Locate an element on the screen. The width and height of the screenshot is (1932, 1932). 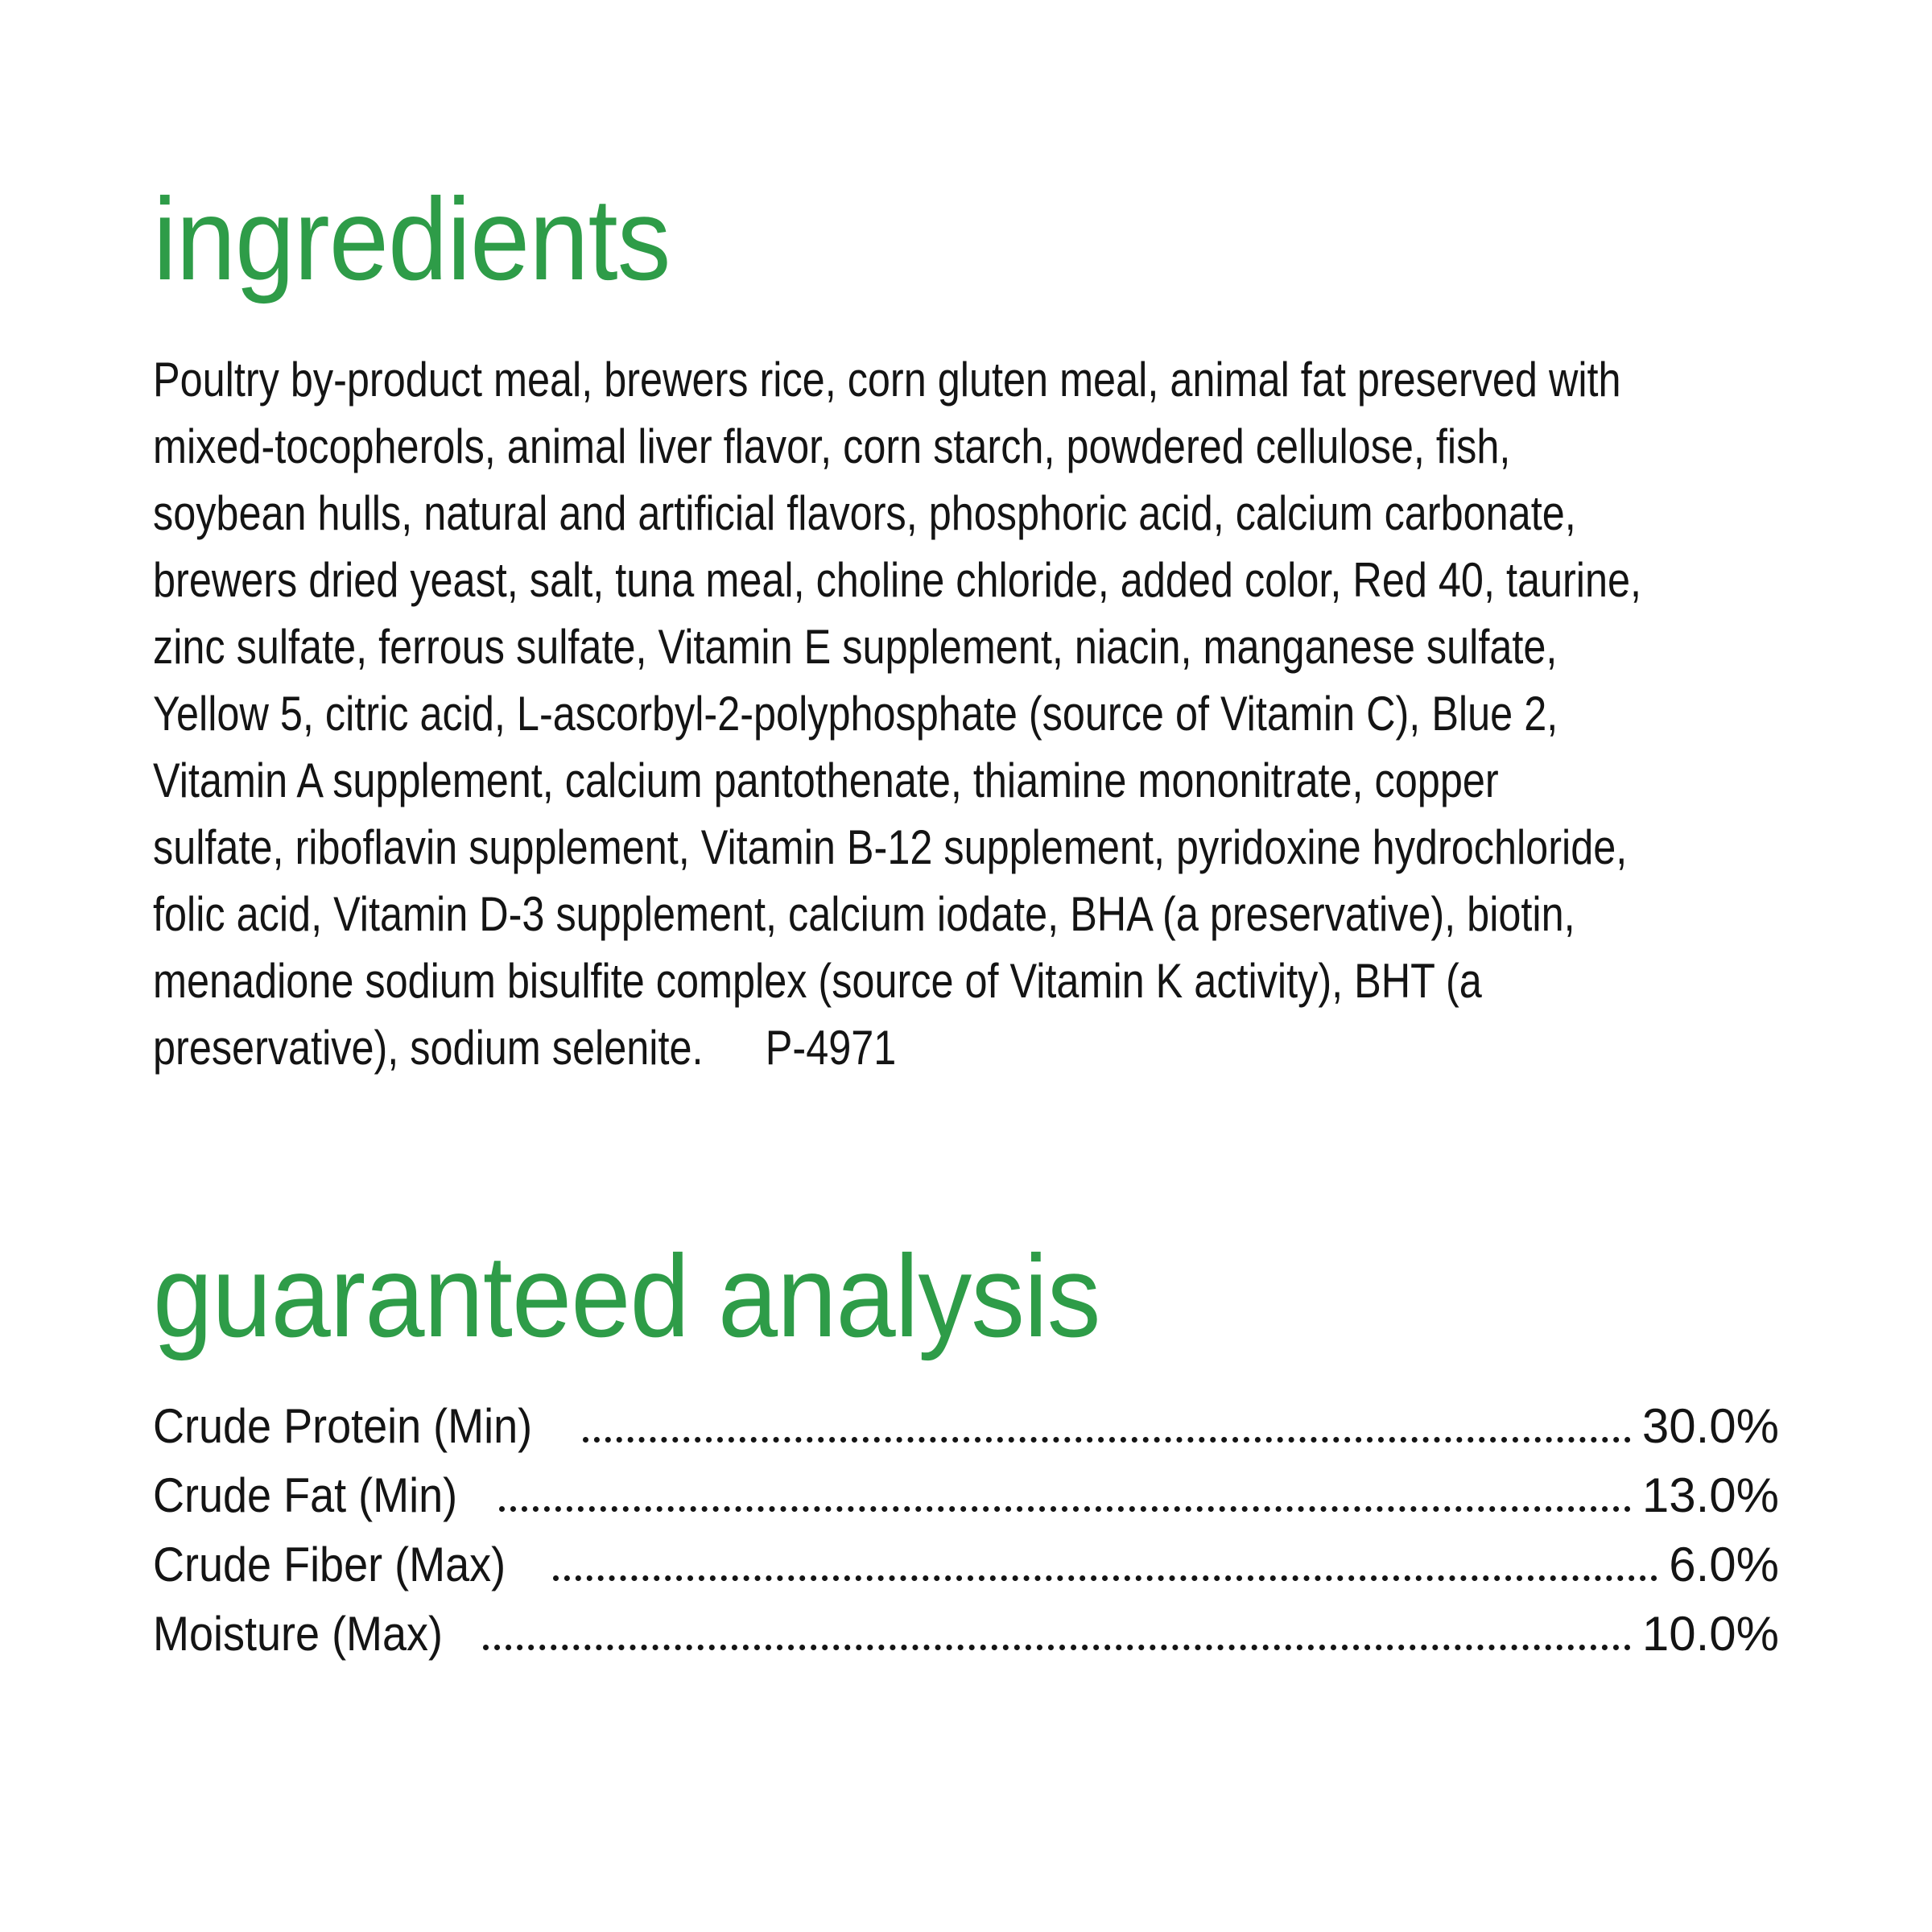
ingredients-line: preservative), sodium selenite. P-4971 is located at coordinates (897, 1047).